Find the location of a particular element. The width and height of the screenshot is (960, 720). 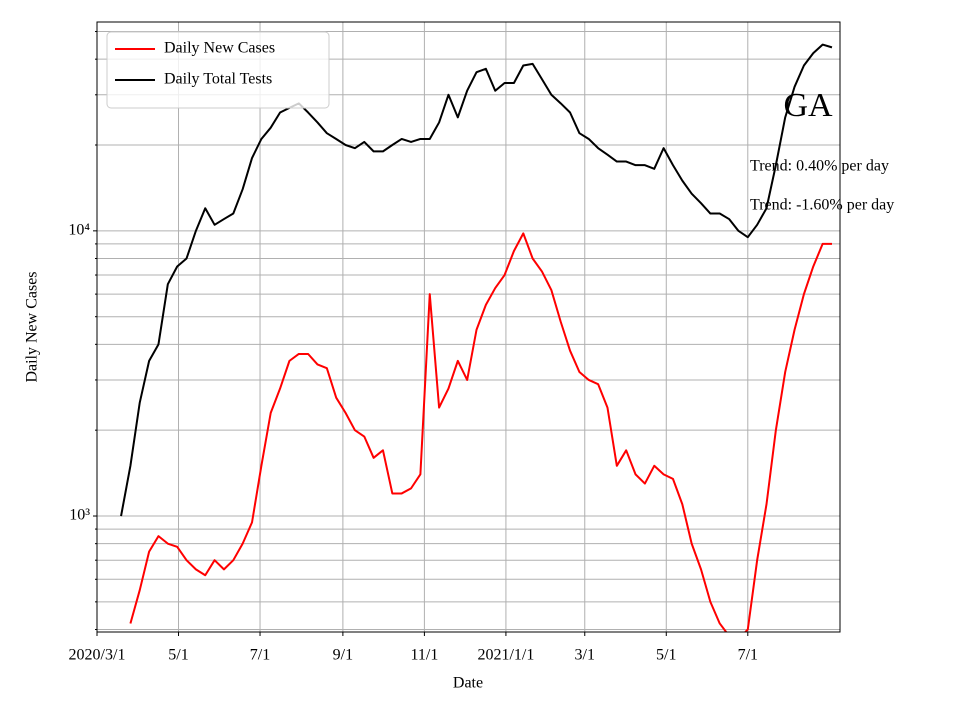

x-tick-label: 3/1 is located at coordinates (585, 655).